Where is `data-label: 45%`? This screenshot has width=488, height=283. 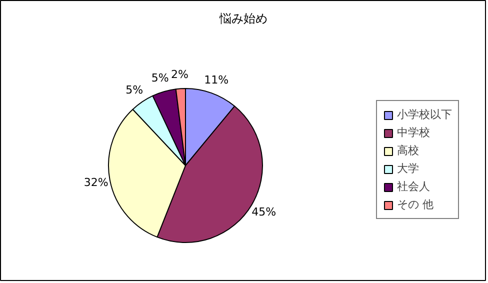
data-label: 45% is located at coordinates (264, 211).